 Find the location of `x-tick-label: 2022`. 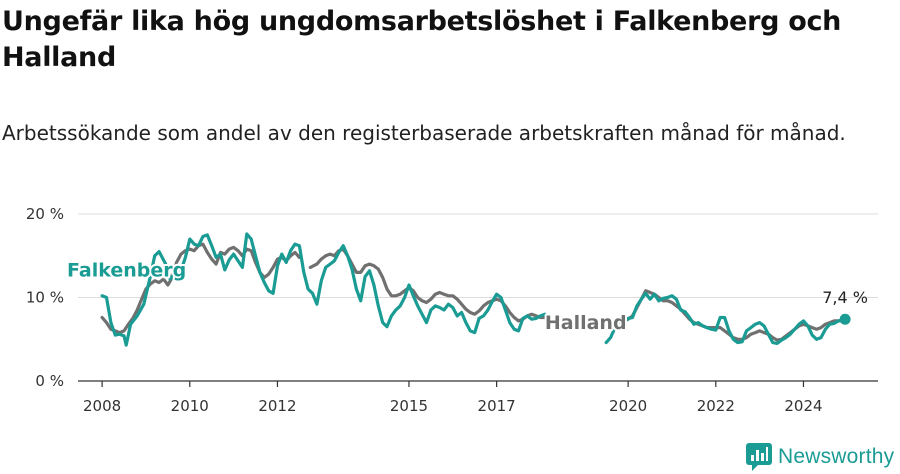

x-tick-label: 2022 is located at coordinates (716, 406).